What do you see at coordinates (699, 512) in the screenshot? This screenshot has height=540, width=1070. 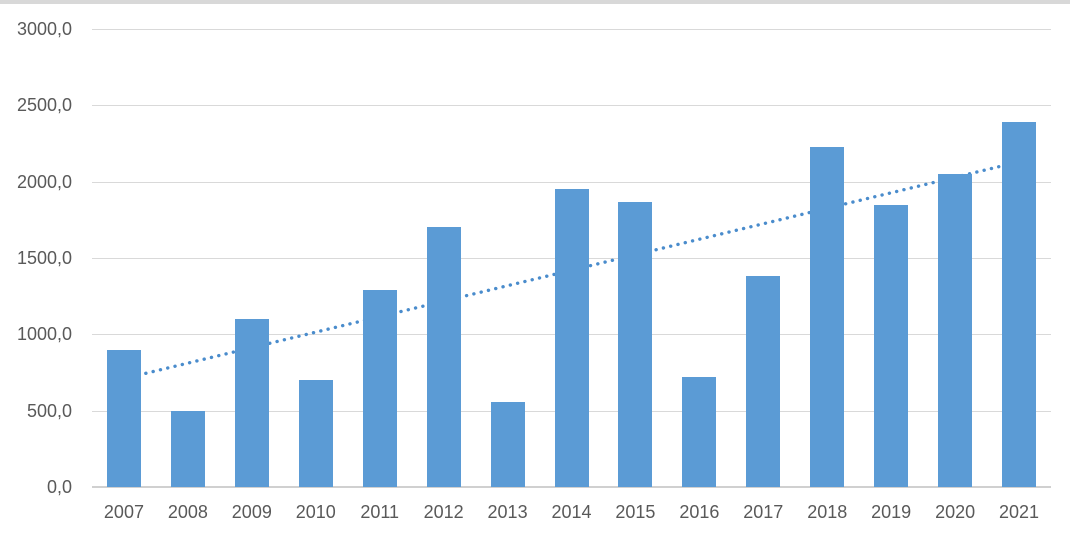 I see `x-axis-tick-label: 2016` at bounding box center [699, 512].